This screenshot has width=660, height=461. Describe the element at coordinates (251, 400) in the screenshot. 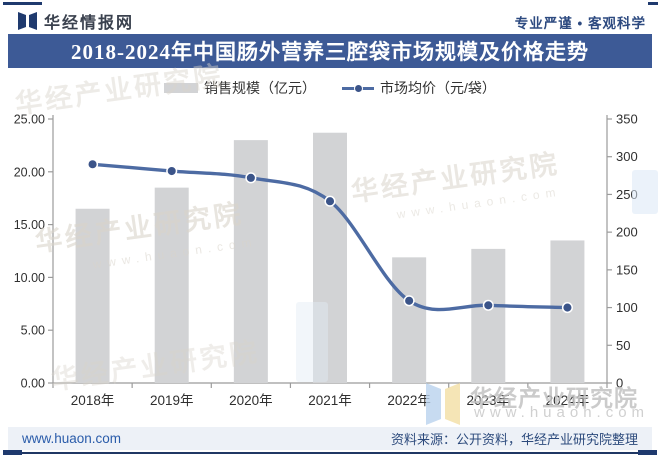

I see `x-axis-category-label: 2020年` at that location.